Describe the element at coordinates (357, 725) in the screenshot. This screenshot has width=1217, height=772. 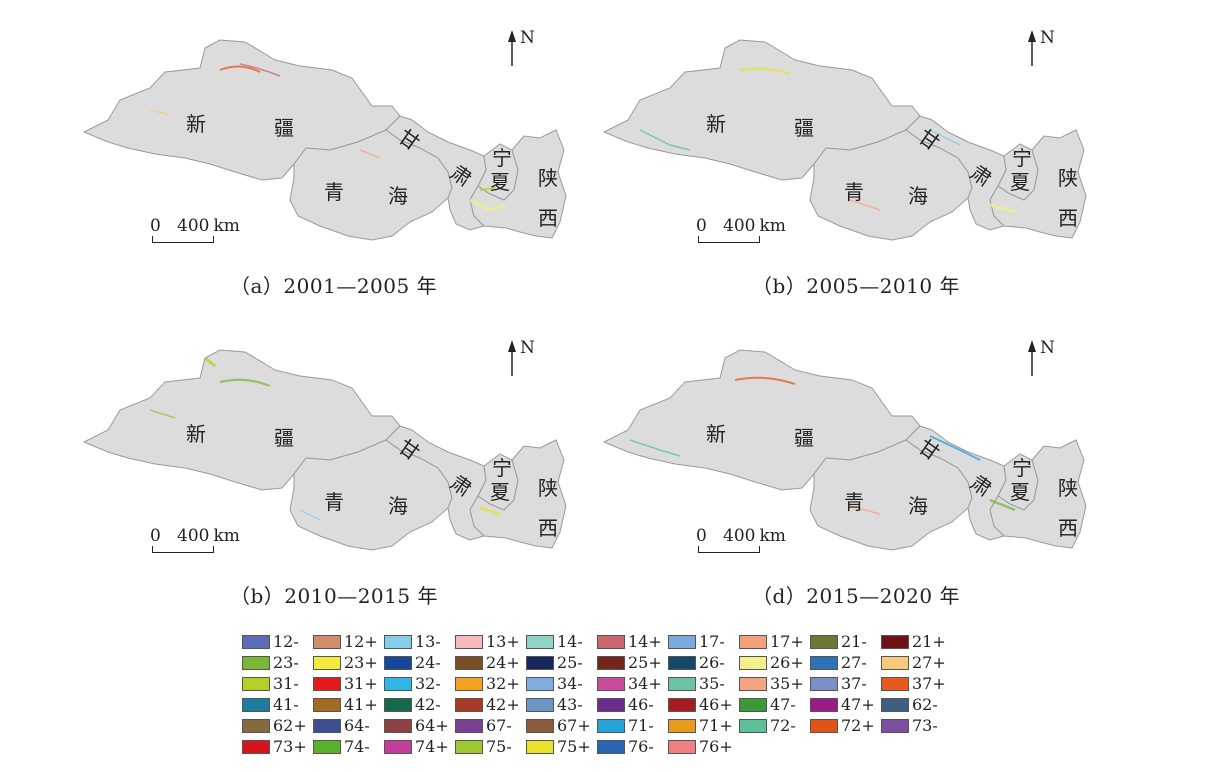
I see `legend-label: 64-` at that location.